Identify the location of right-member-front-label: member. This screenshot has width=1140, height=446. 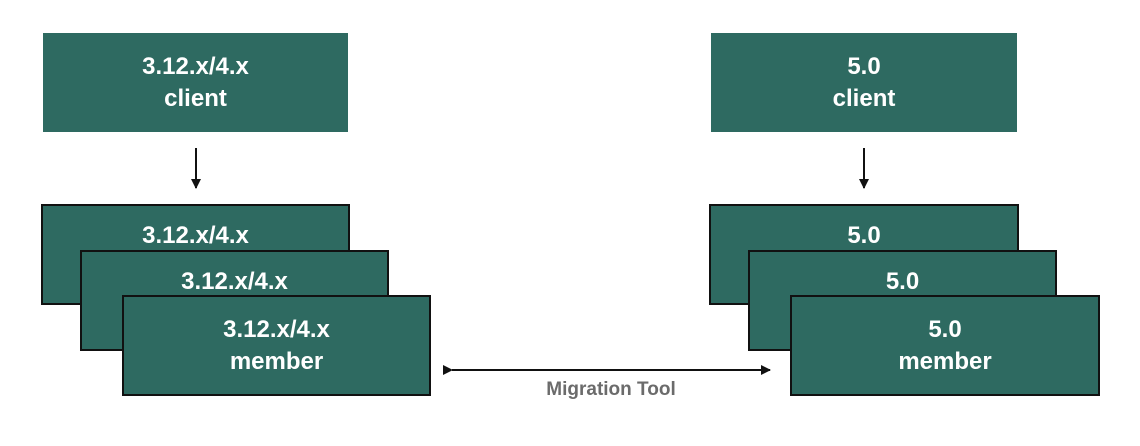
(945, 361).